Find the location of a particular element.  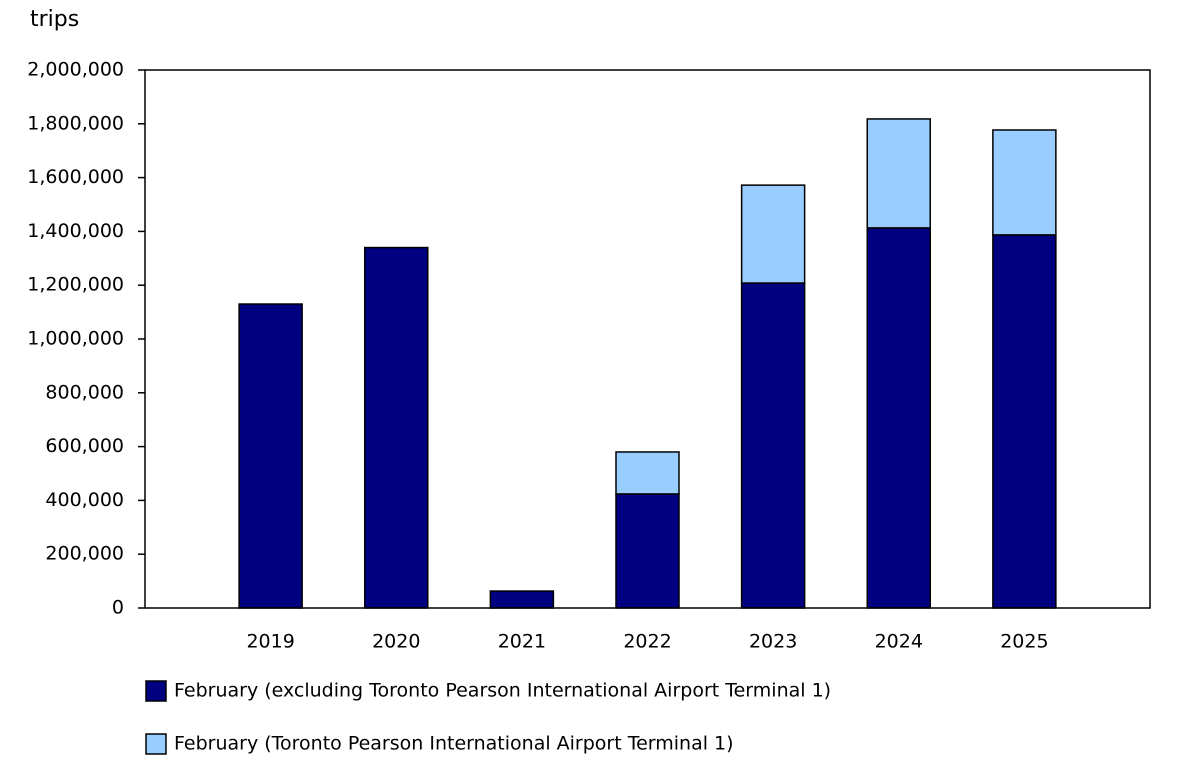

y-tick-label: 200,000 is located at coordinates (84, 554).